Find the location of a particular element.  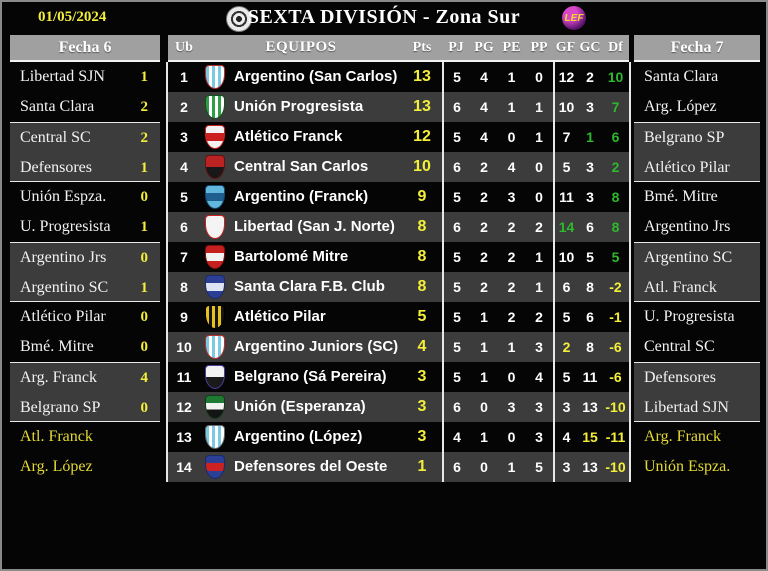

position-number: 11 is located at coordinates (184, 377).